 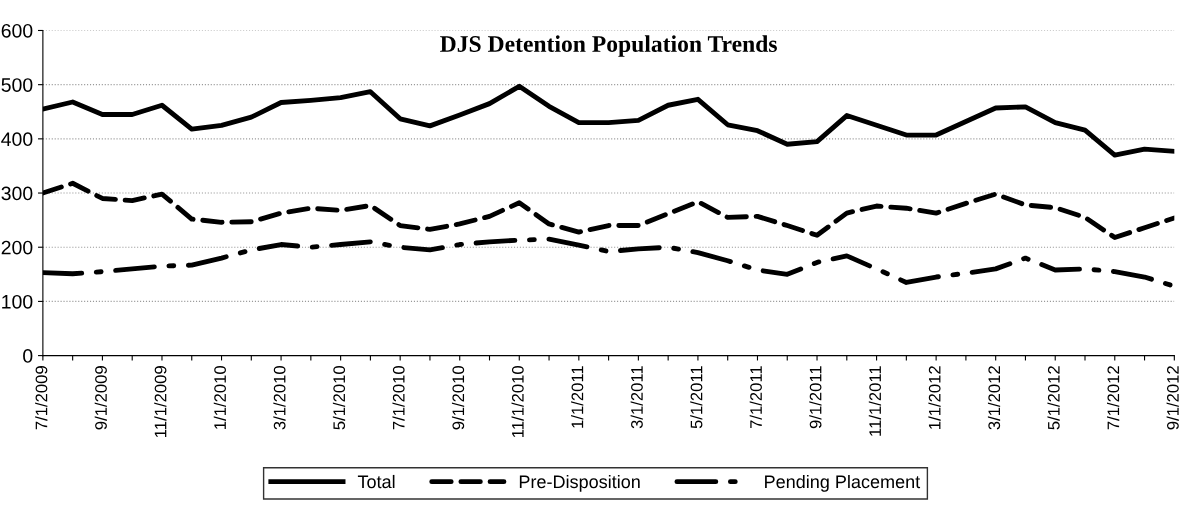 I want to click on x-tick-label: 3/1/2012, so click(x=994, y=398).